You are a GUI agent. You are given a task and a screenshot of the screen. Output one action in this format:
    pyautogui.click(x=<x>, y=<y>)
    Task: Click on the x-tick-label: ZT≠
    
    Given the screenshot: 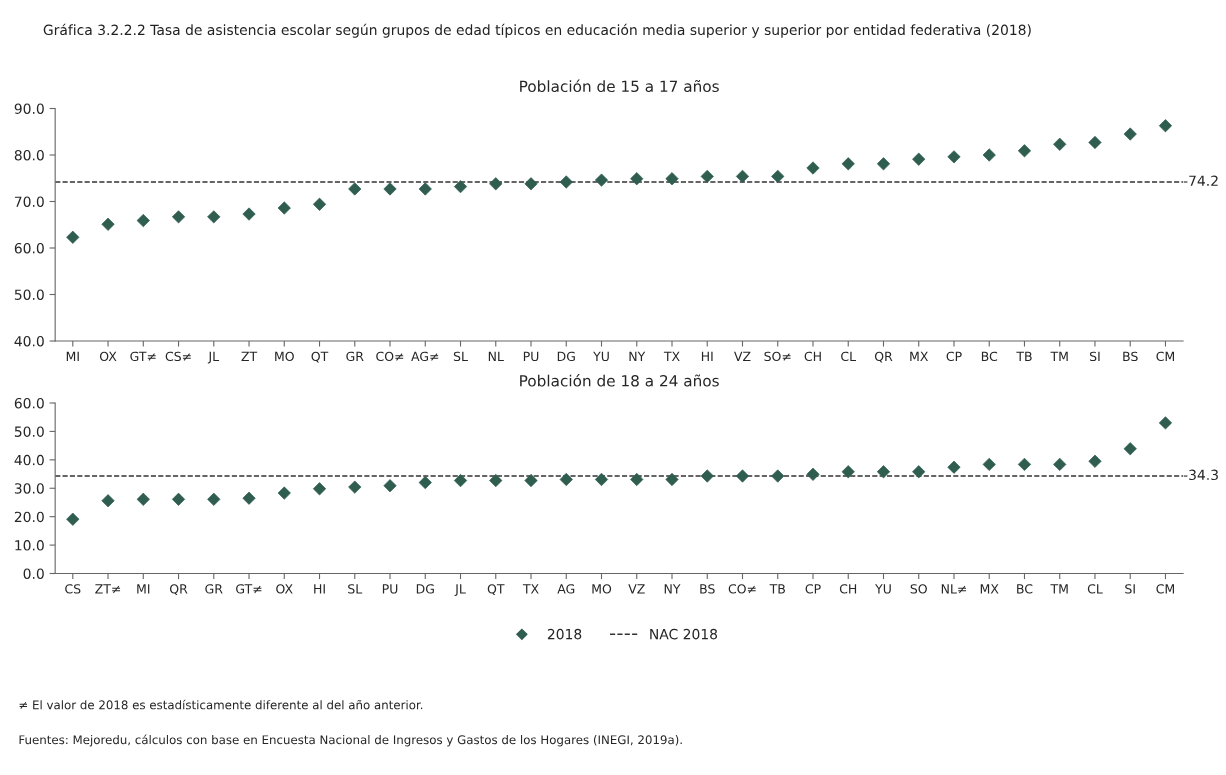 What is the action you would take?
    pyautogui.click(x=108, y=589)
    